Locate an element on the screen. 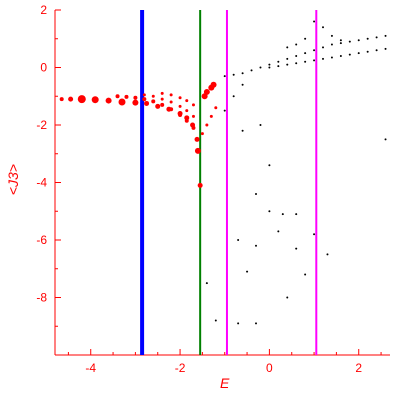  x-tick-label: -4 is located at coordinates (90, 368).